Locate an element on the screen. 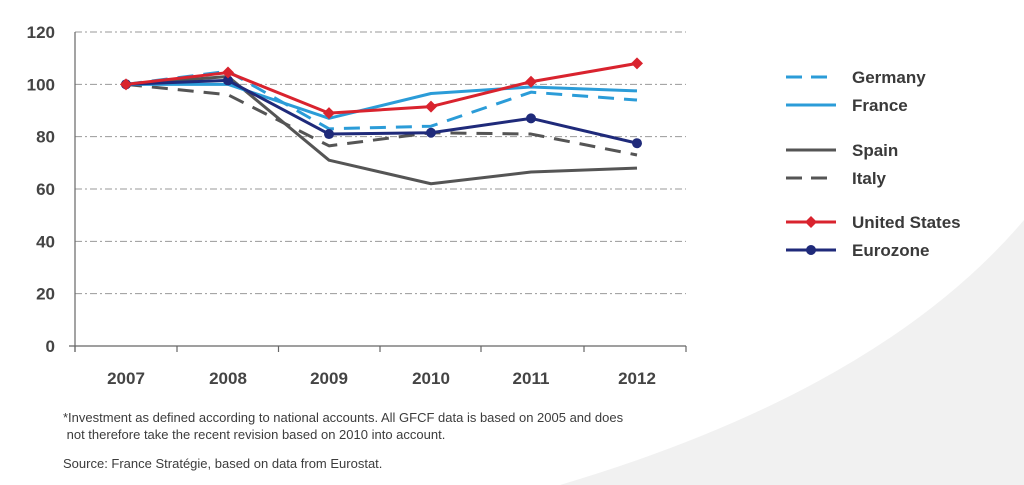 The image size is (1024, 485). y-tick-label: 100 is located at coordinates (41, 84).